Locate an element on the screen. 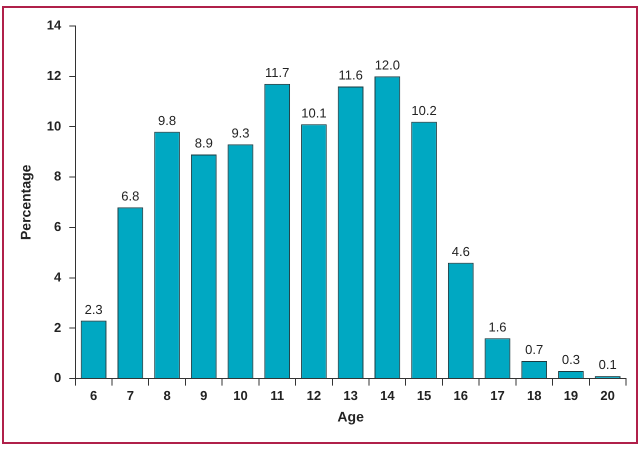 The image size is (644, 452). data-label: 11.7 is located at coordinates (277, 72).